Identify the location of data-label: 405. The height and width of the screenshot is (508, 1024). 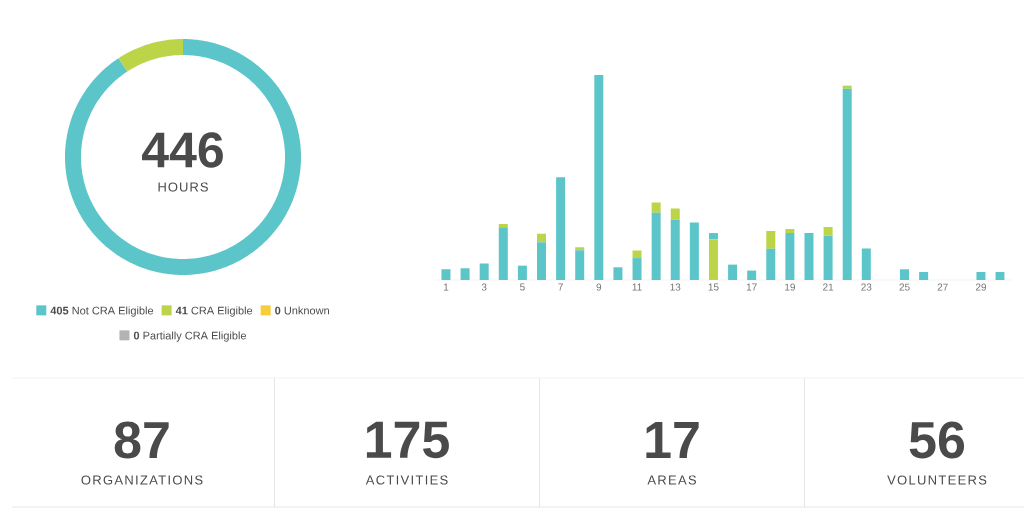
(59, 310).